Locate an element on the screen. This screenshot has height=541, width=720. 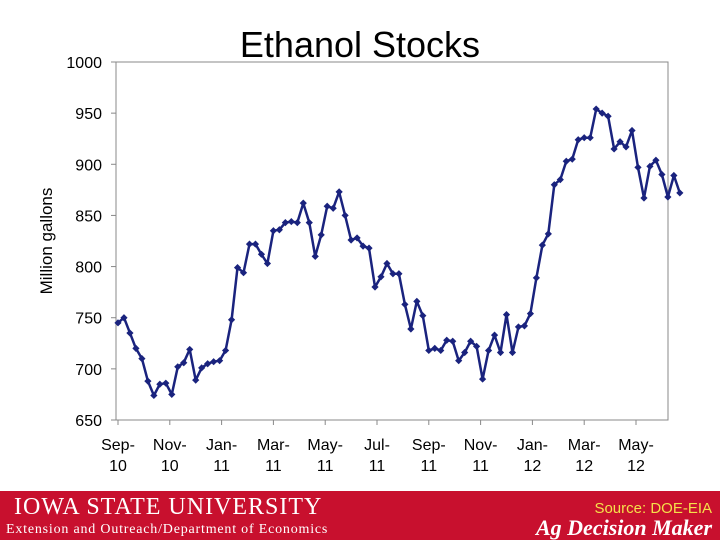
source-text: Source: DOE-EIA is located at coordinates (653, 508).